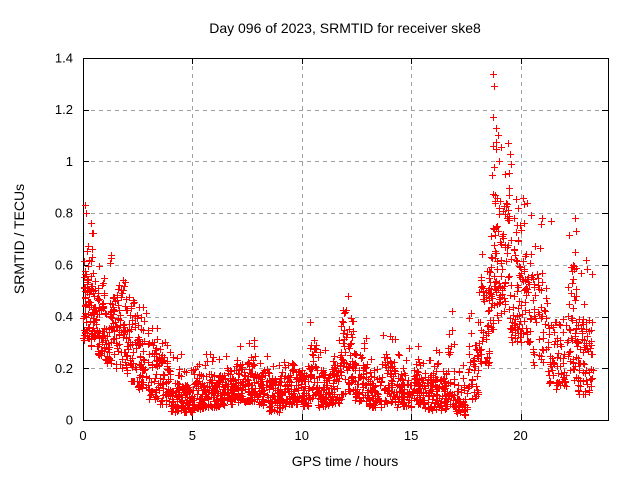 The width and height of the screenshot is (640, 480). I want to click on x-tick-label: 10, so click(302, 435).